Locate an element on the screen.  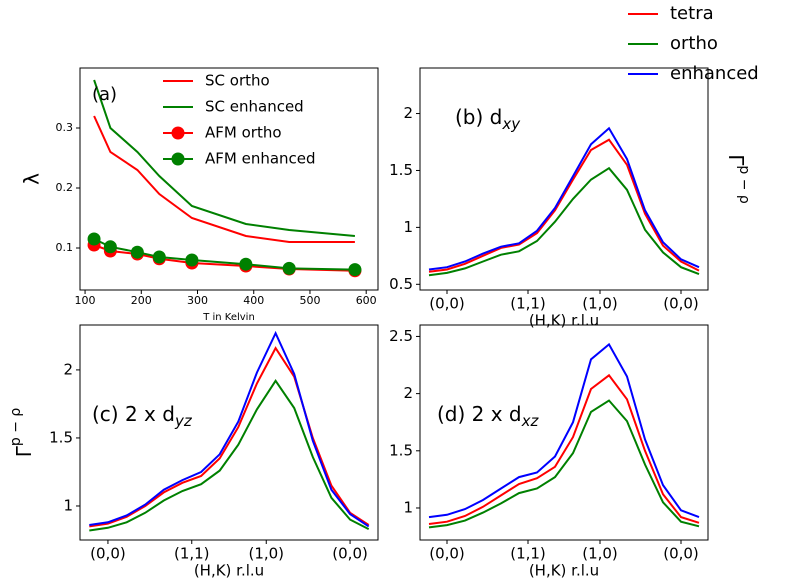
panel-annotation: (b) dxy is located at coordinates (488, 119).